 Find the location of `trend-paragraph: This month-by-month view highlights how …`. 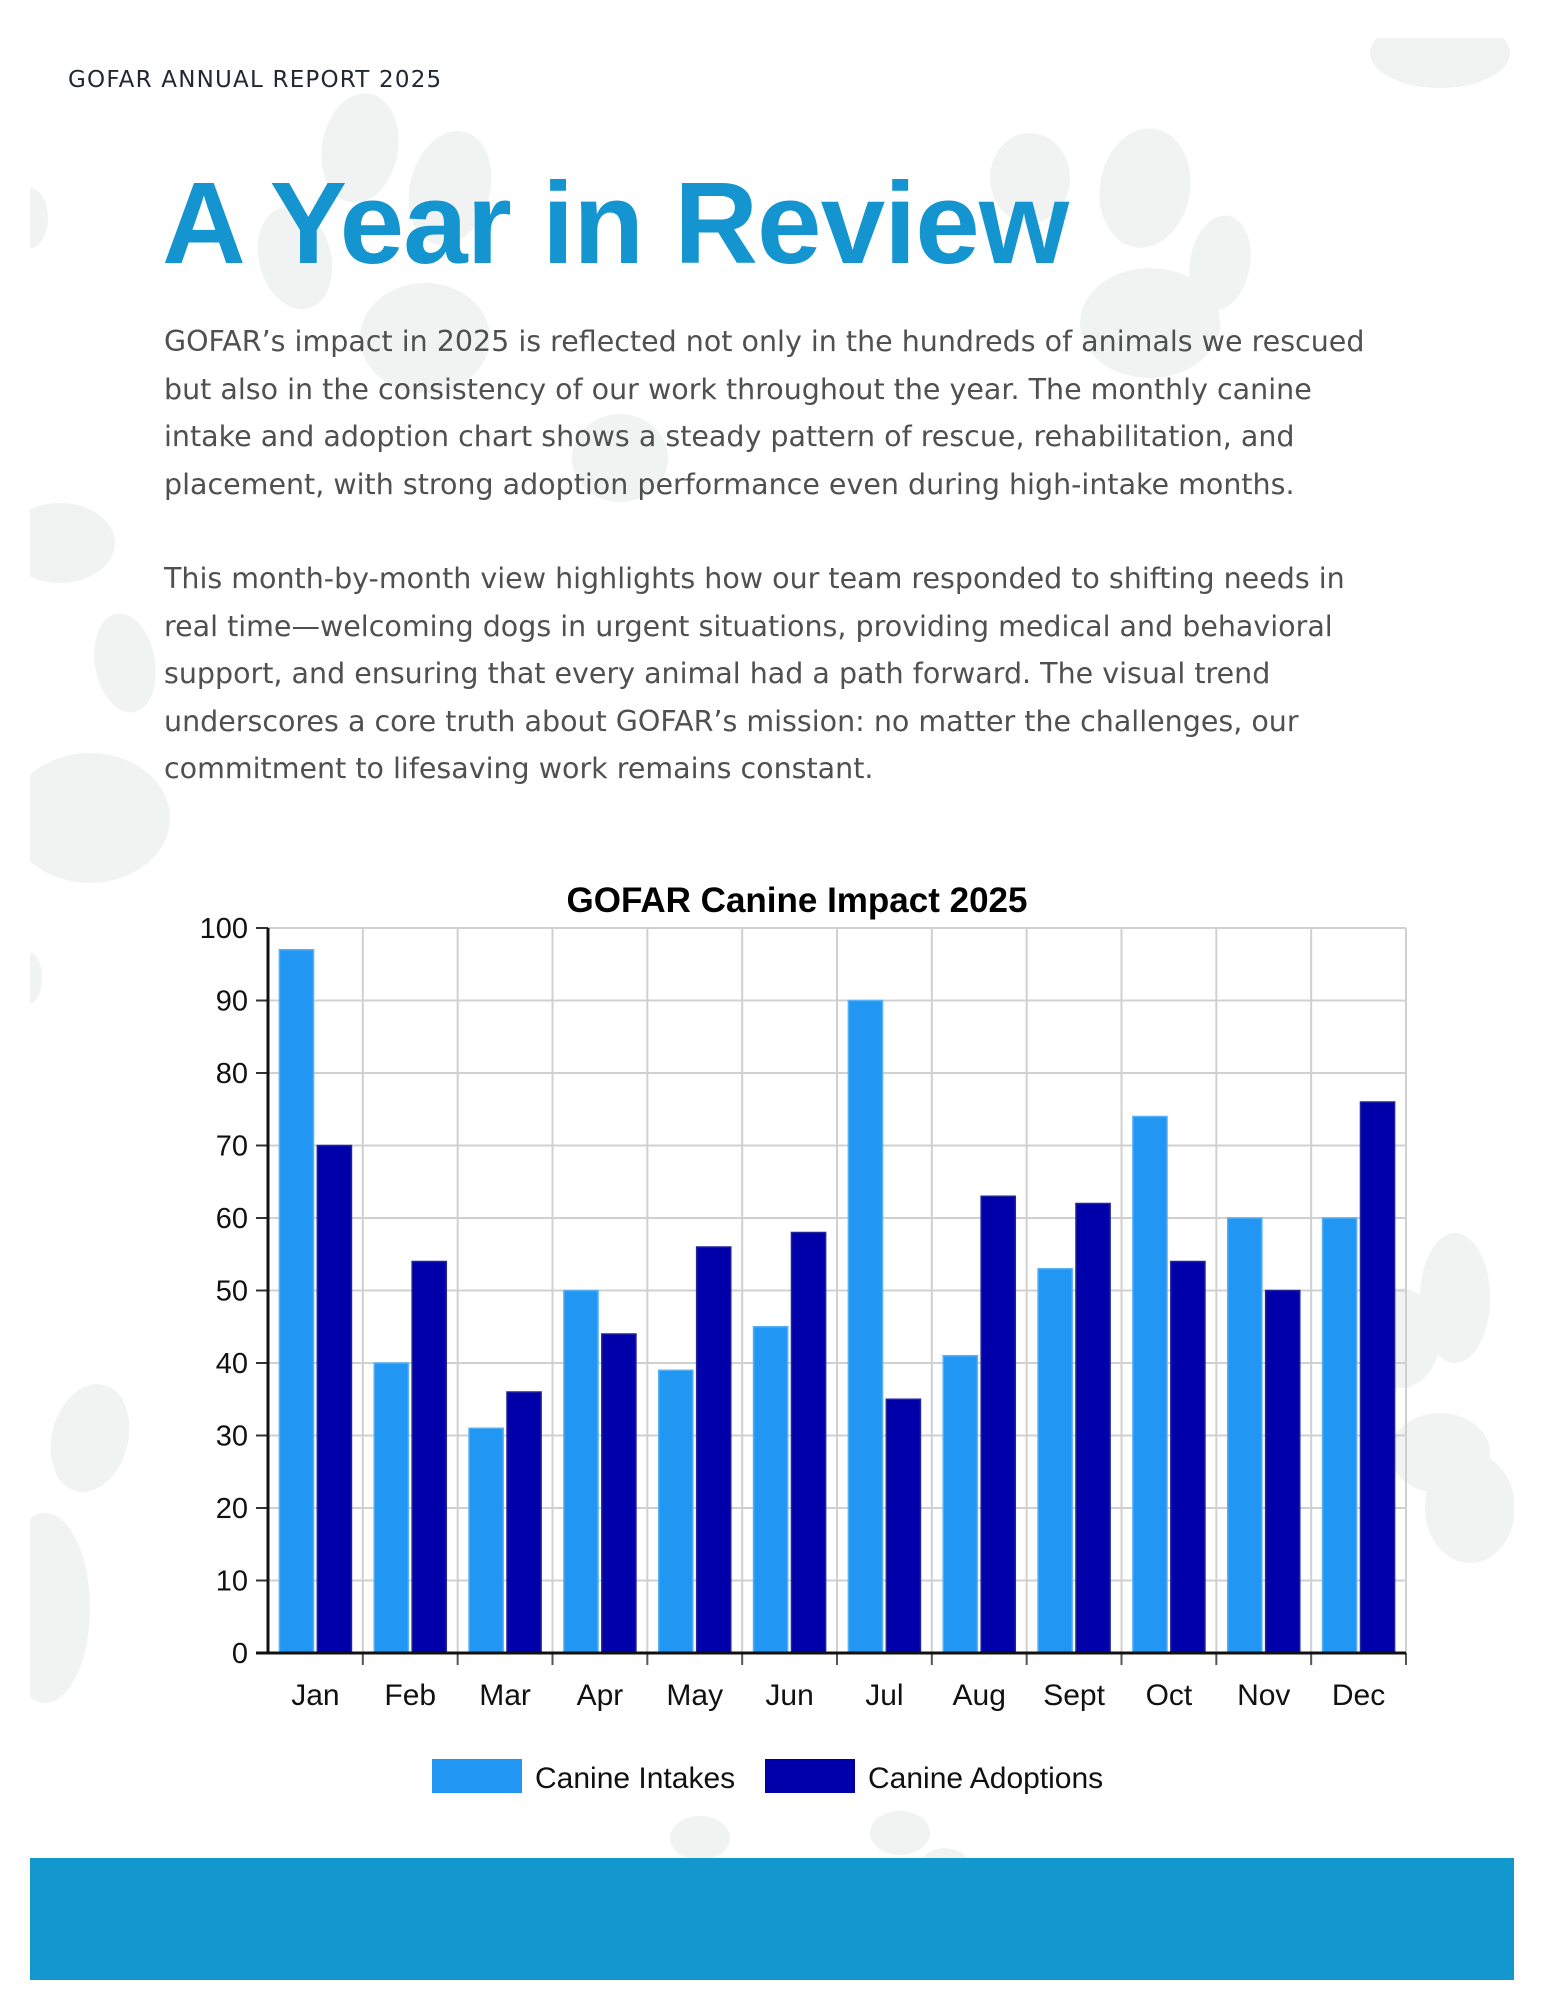

trend-paragraph: This month-by-month view highlights how … is located at coordinates (754, 673).